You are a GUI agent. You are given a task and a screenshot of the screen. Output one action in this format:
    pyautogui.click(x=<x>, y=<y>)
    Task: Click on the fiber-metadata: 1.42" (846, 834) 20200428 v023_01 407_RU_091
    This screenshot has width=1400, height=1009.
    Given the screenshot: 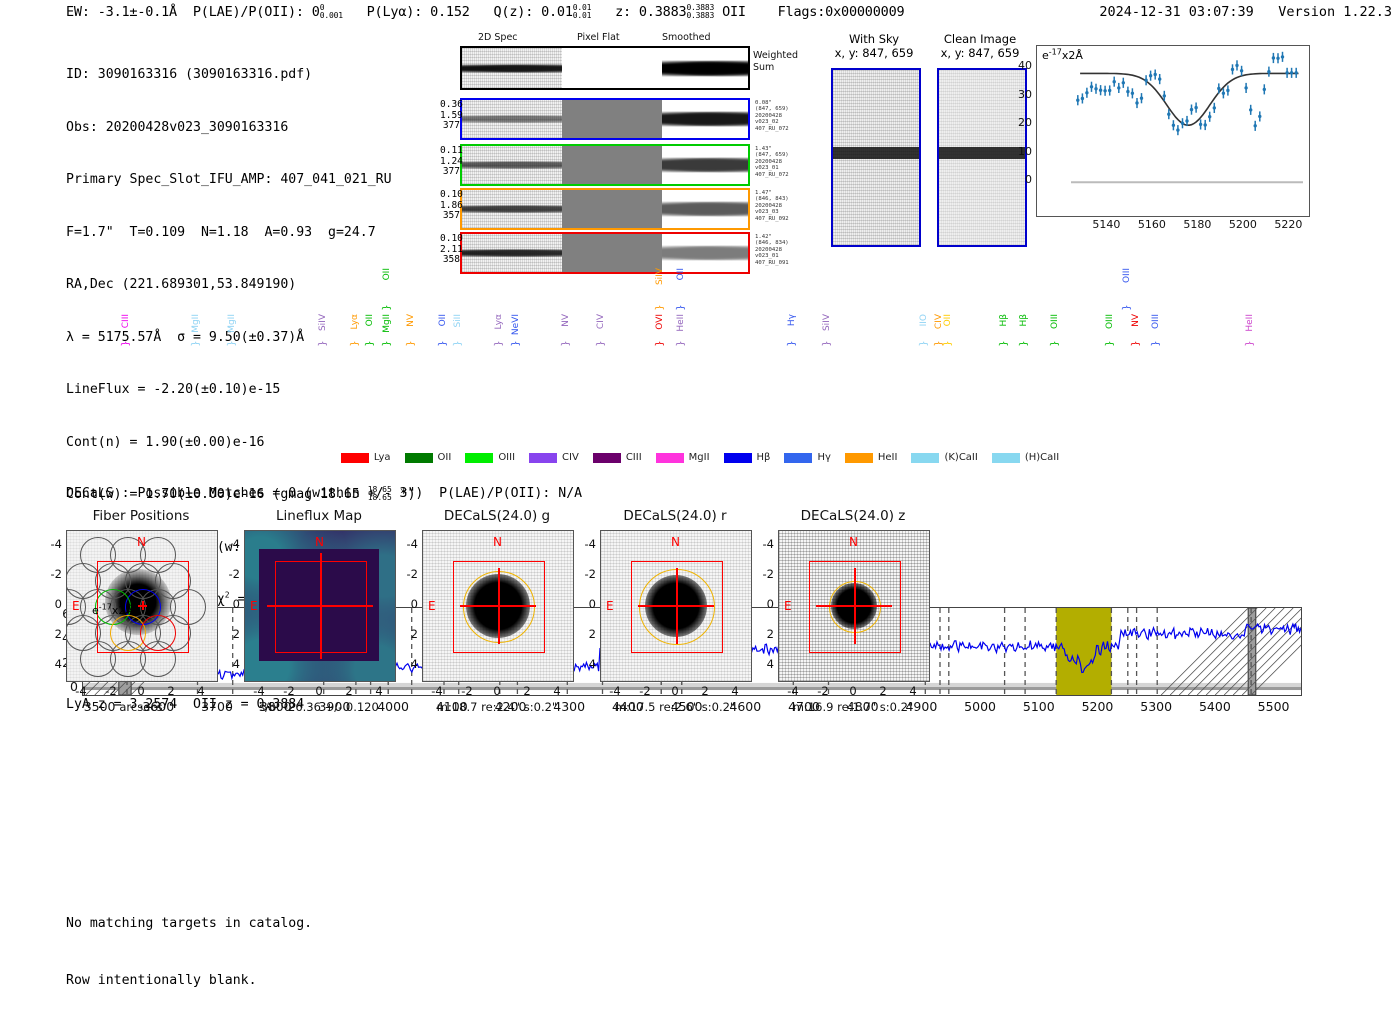 What is the action you would take?
    pyautogui.click(x=772, y=250)
    